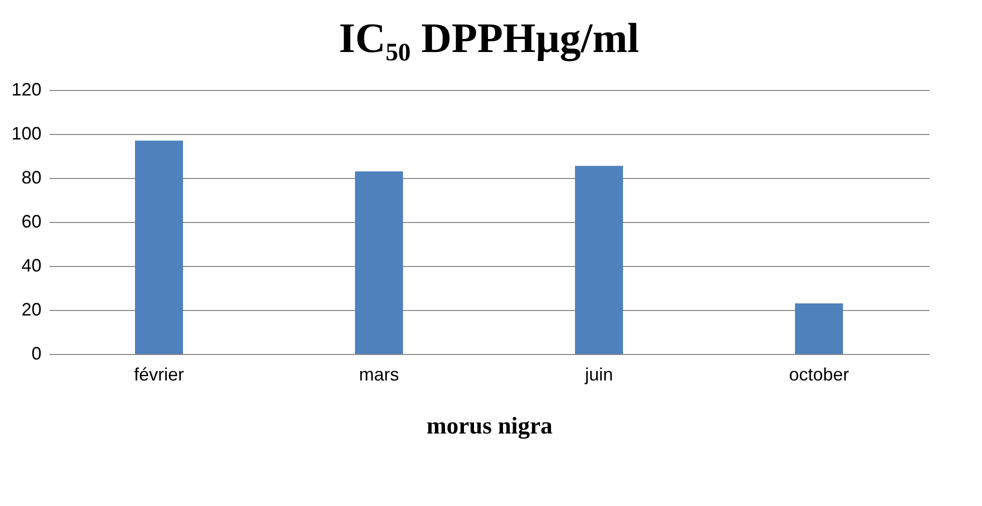 Image resolution: width=982 pixels, height=506 pixels. I want to click on y-tick-label: 80, so click(31, 178).